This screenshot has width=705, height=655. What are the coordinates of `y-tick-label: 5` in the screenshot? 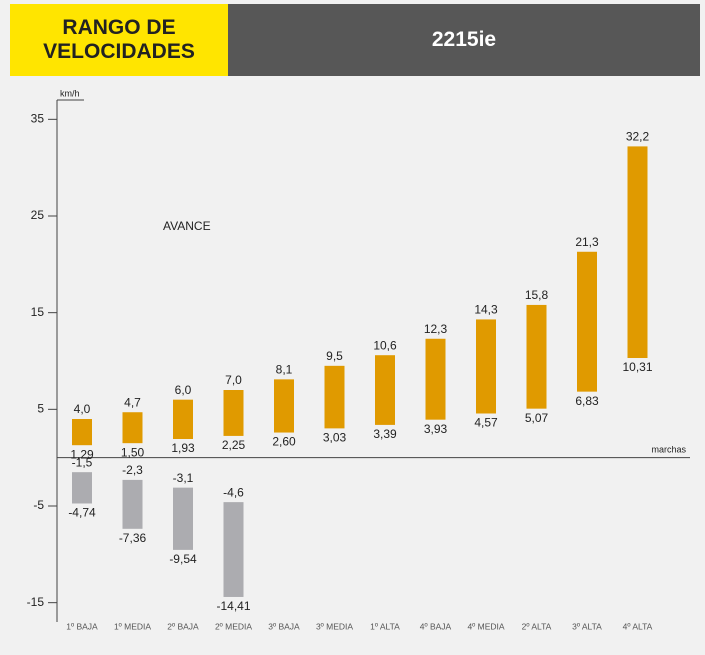 It's located at (40, 409).